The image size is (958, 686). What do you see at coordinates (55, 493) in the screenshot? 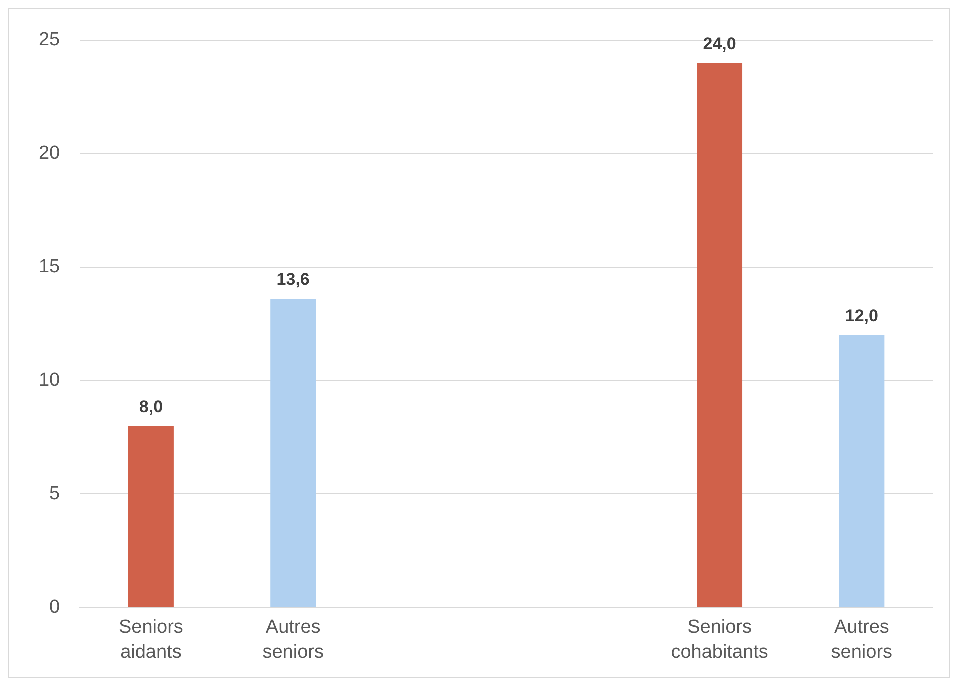
I see `y-tick-label: 5` at bounding box center [55, 493].